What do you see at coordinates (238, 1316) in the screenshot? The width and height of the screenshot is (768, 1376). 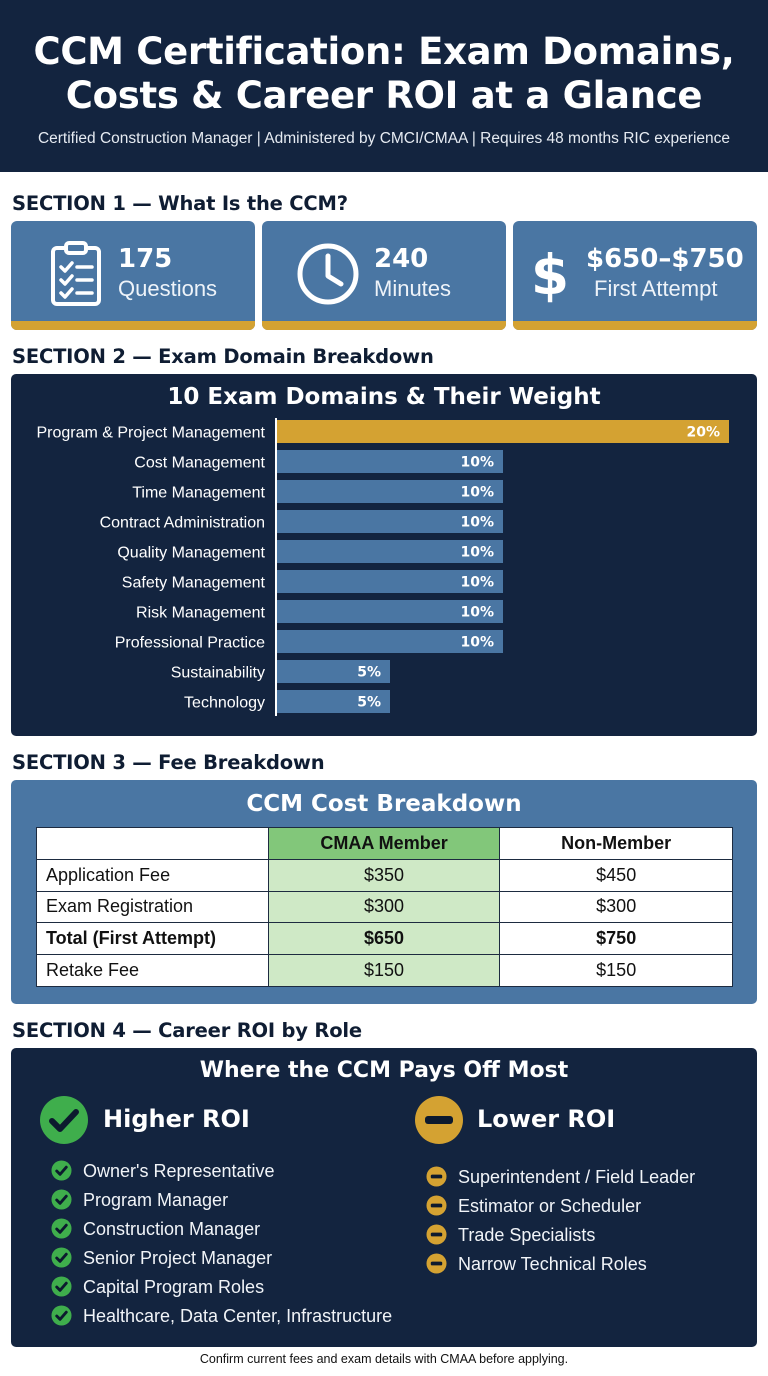 I see `higher-roi-item: Healthcare, Data Center, Infrastructure` at bounding box center [238, 1316].